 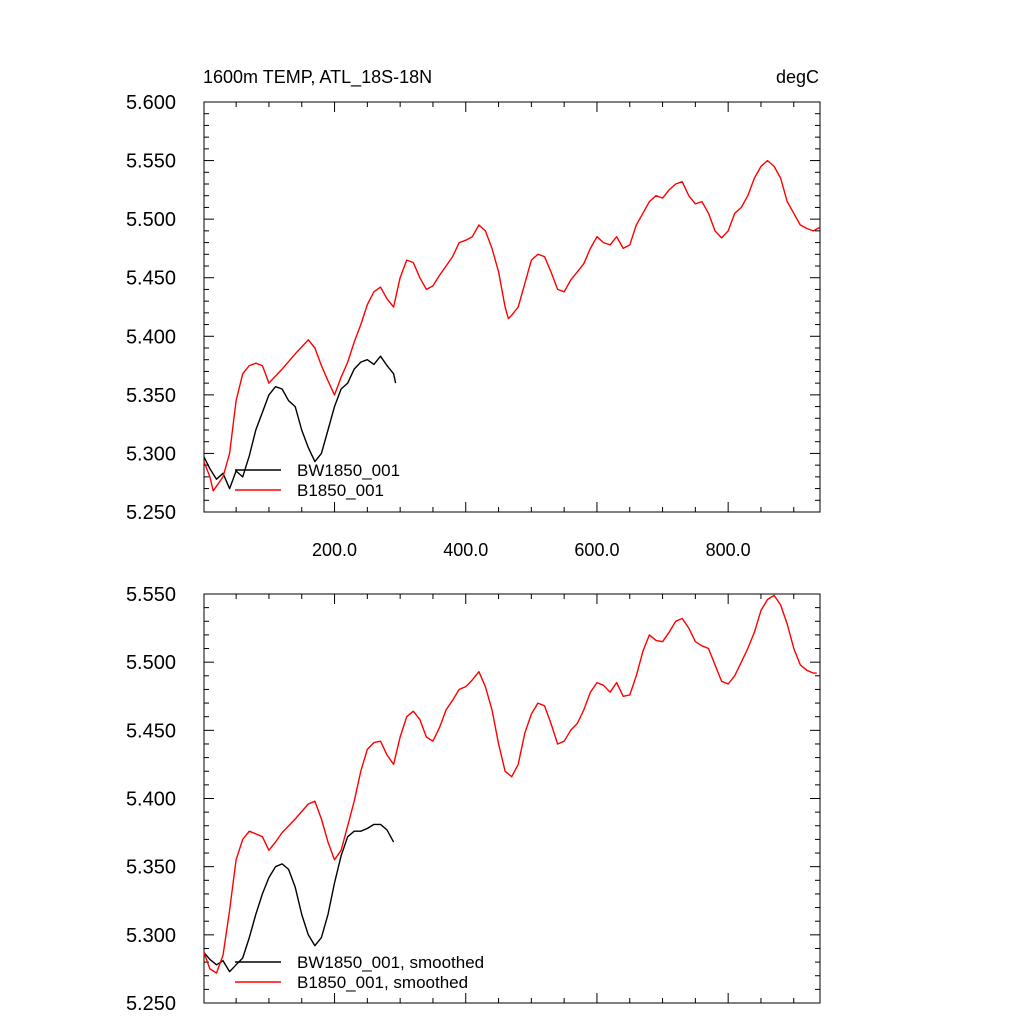 I want to click on legend-label-1: B1850_001, smoothed, so click(x=382, y=982).